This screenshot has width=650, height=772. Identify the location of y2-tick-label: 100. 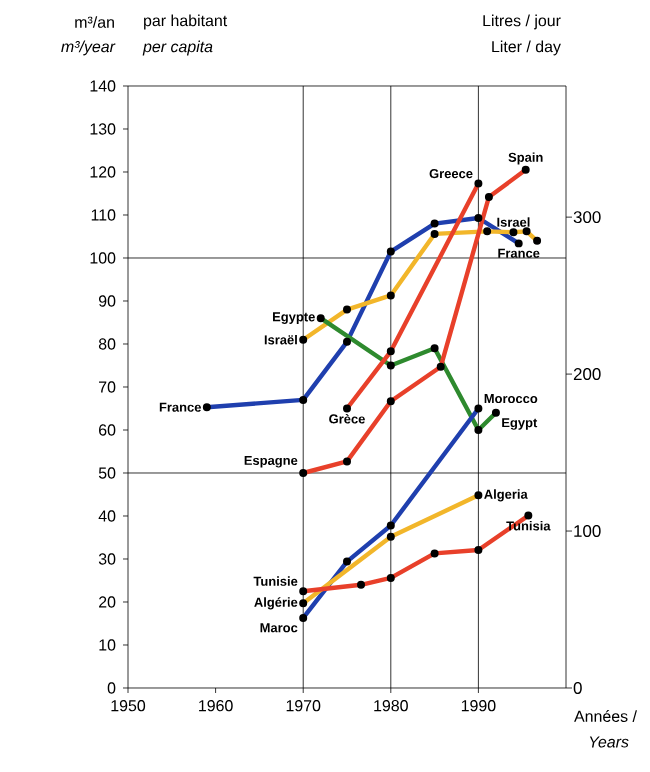
(587, 531).